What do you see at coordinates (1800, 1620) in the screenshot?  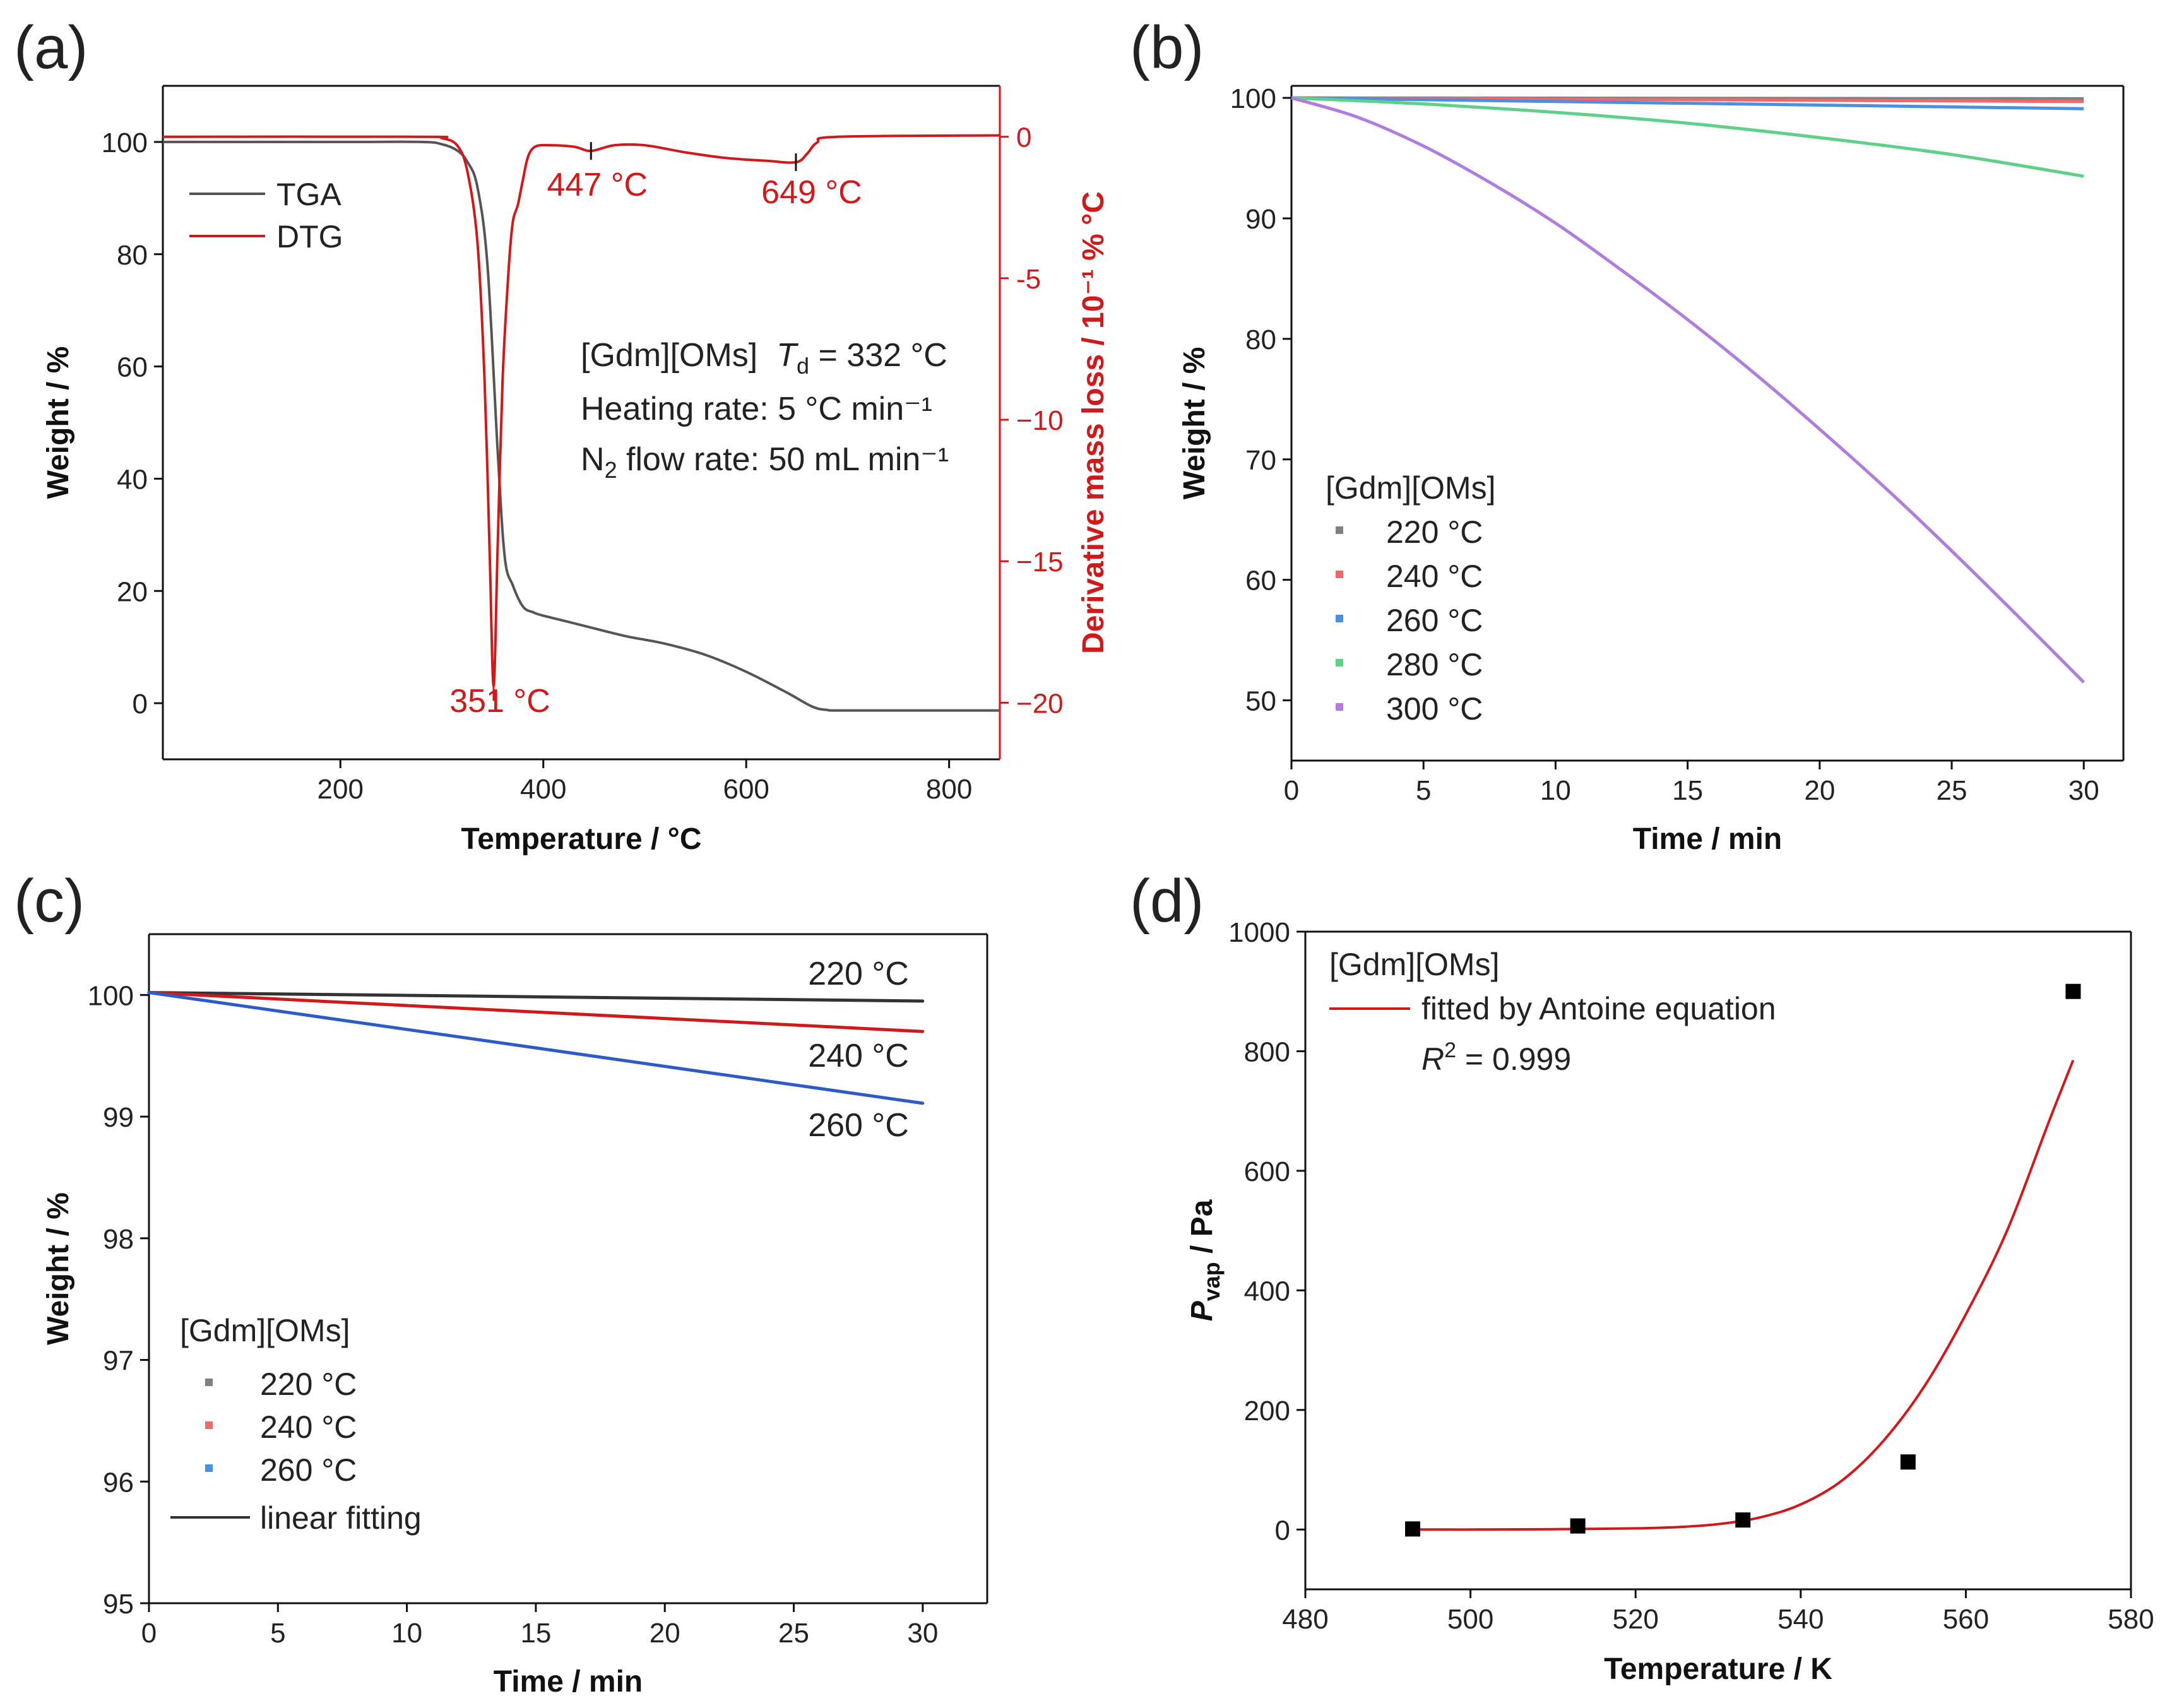 I see `x-tick-label: 540` at bounding box center [1800, 1620].